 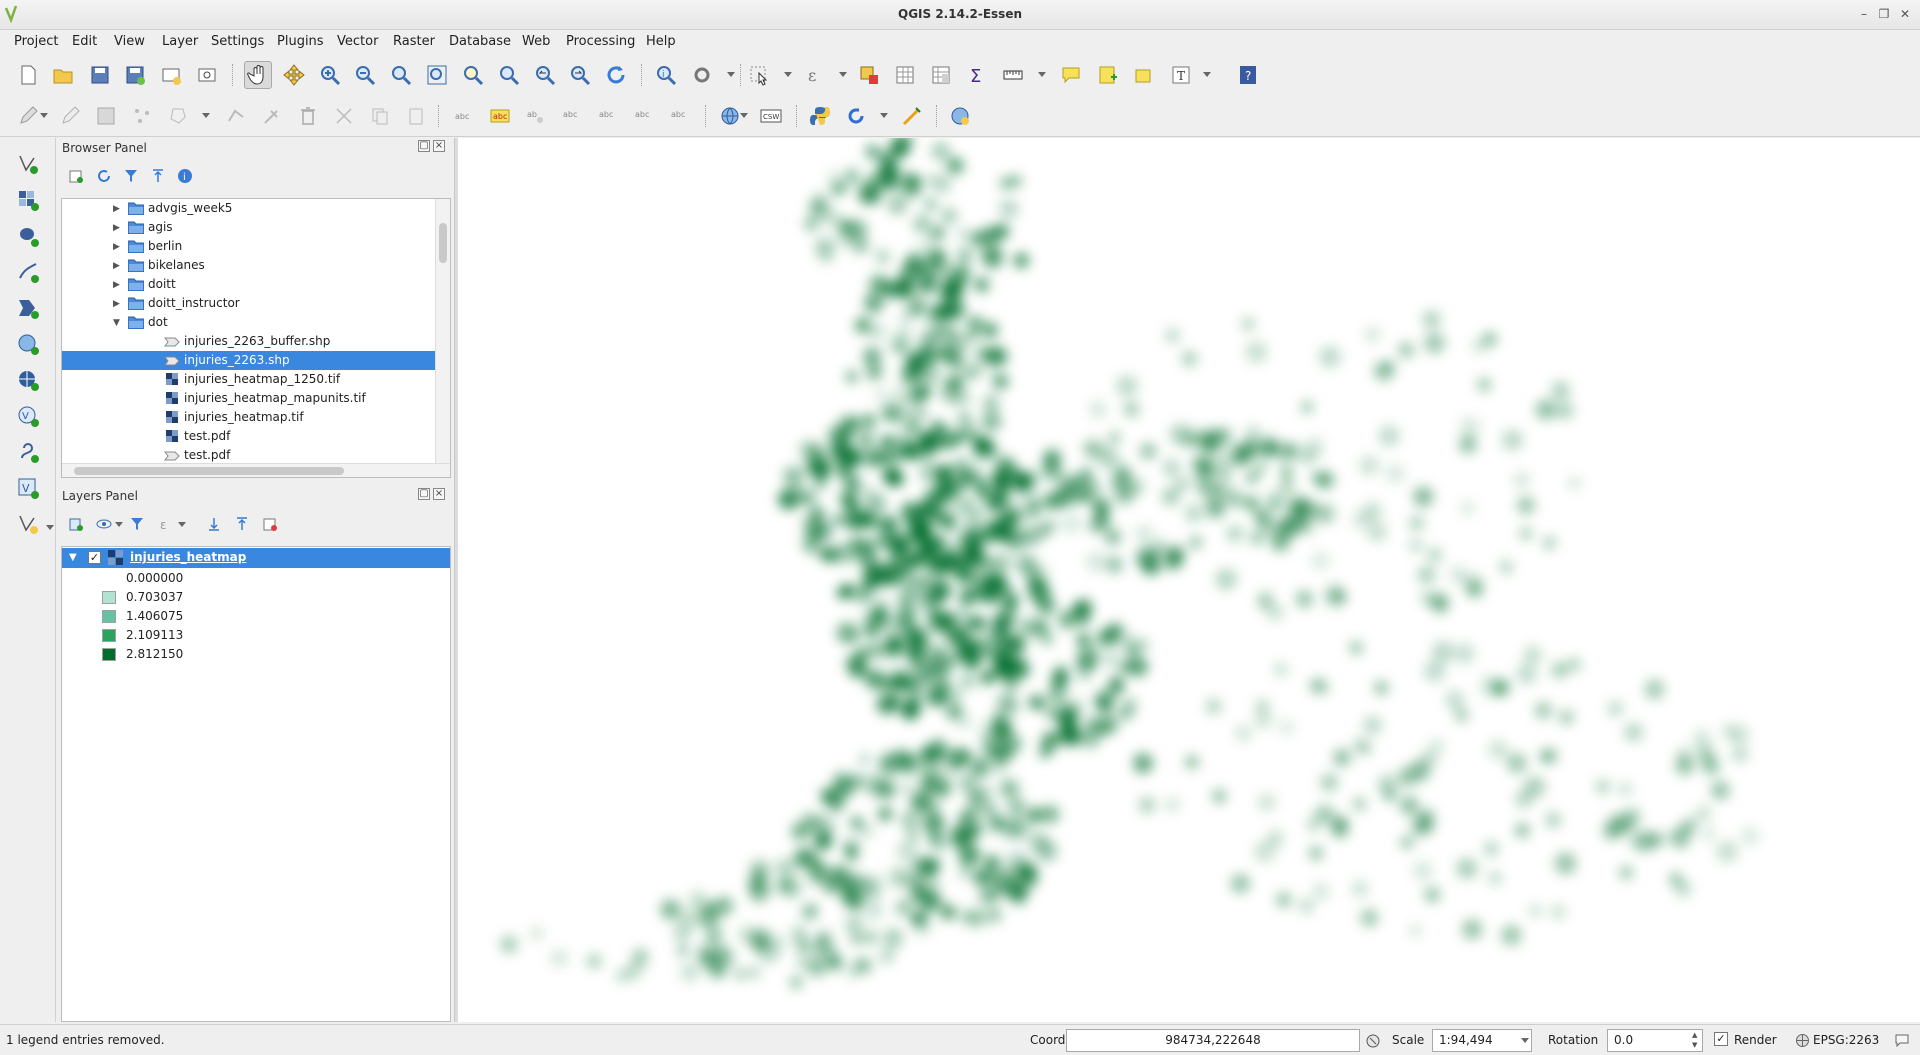 I want to click on layer-row-injuries-heatmap: ▼ ✓ injuries_heatmap, so click(x=256, y=558).